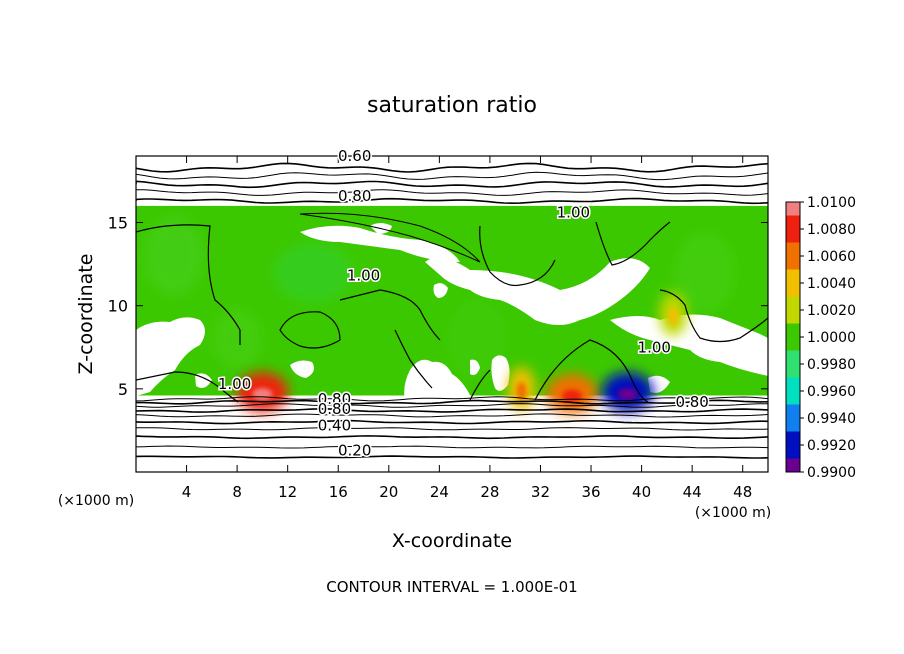  What do you see at coordinates (590, 492) in the screenshot?
I see `x-tick-label: 36` at bounding box center [590, 492].